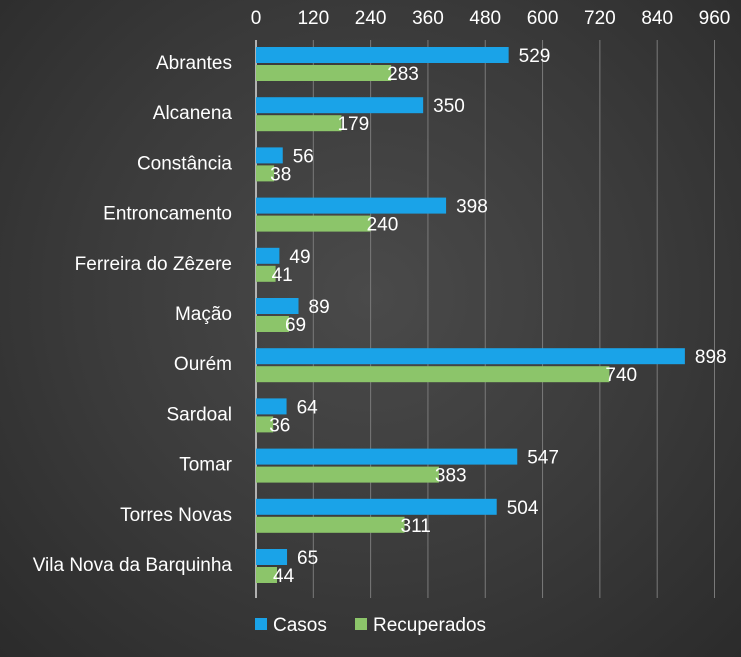 The height and width of the screenshot is (657, 741). I want to click on x-tick-label: 600, so click(543, 18).